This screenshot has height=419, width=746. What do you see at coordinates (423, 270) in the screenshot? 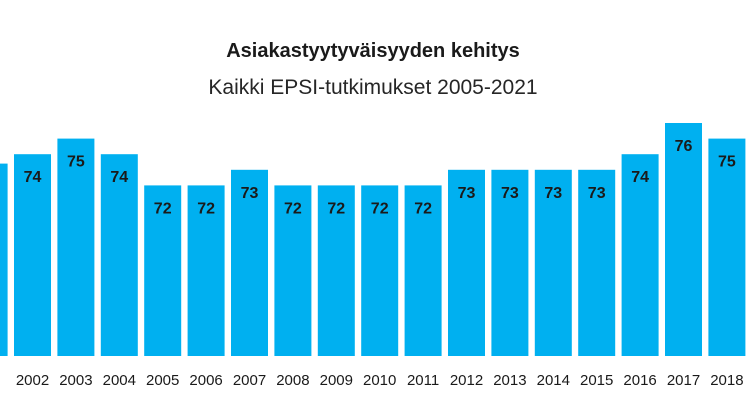
I see `bar-2011` at bounding box center [423, 270].